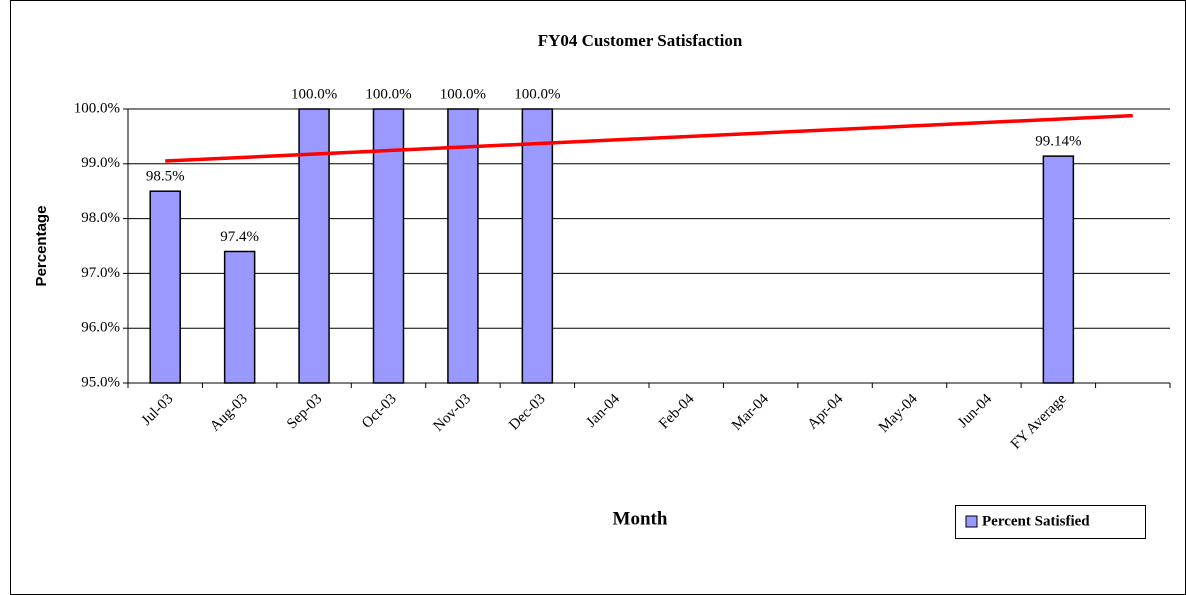  Describe the element at coordinates (640, 518) in the screenshot. I see `x-axis-label: Month` at that location.